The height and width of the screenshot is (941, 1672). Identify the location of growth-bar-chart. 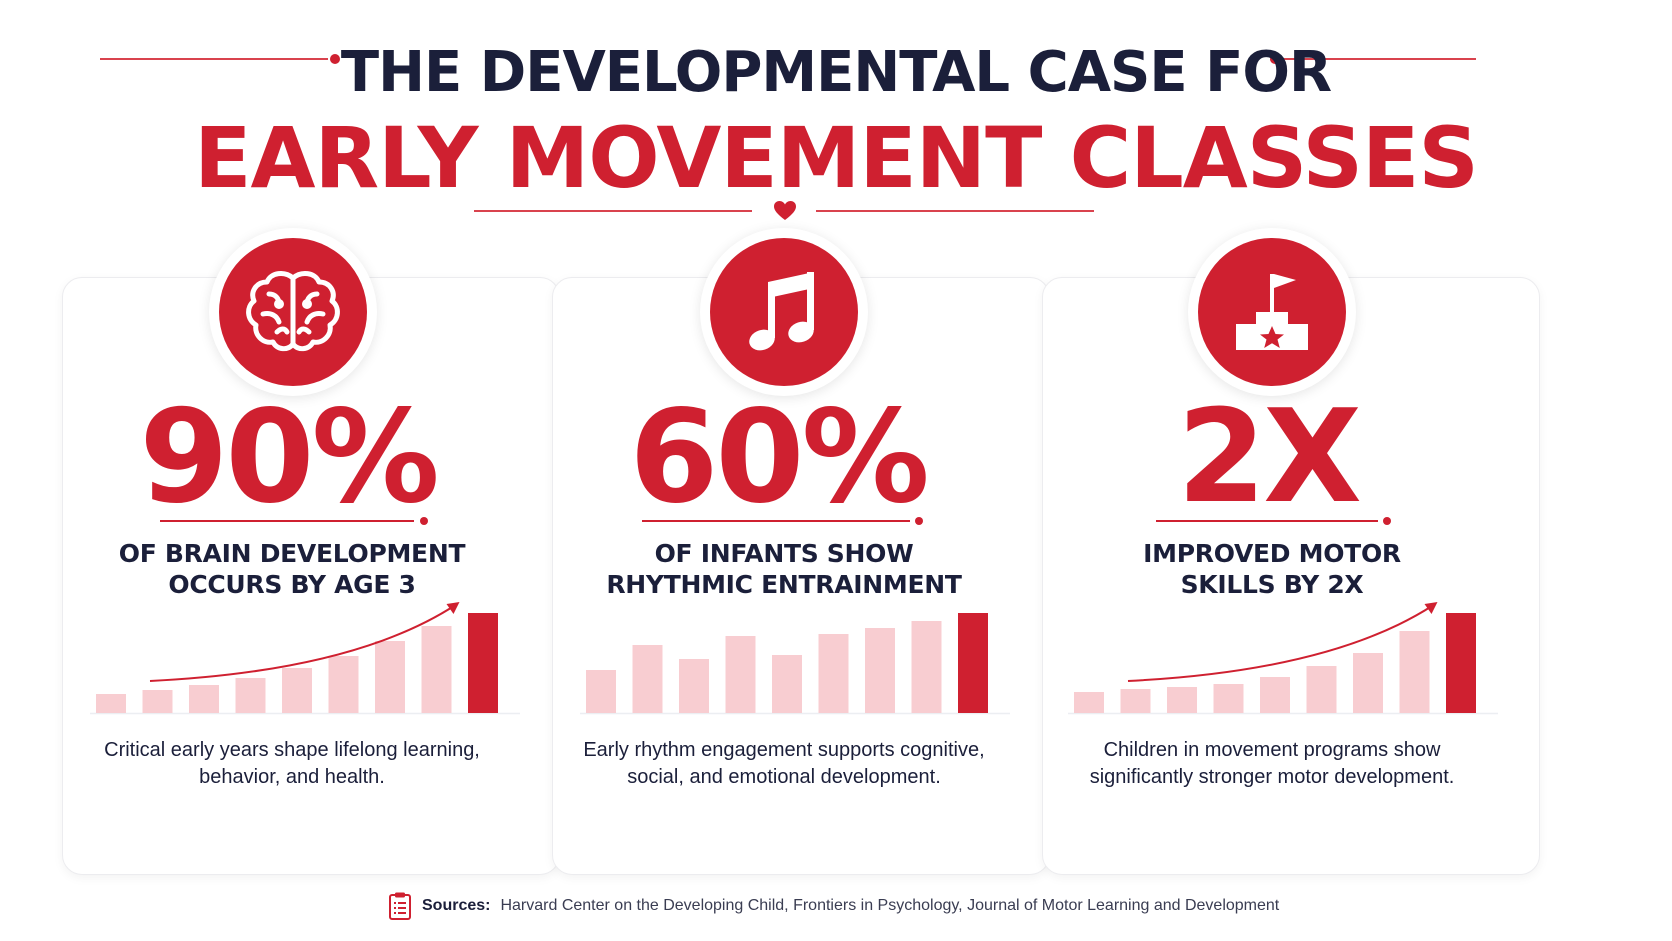
(305, 658).